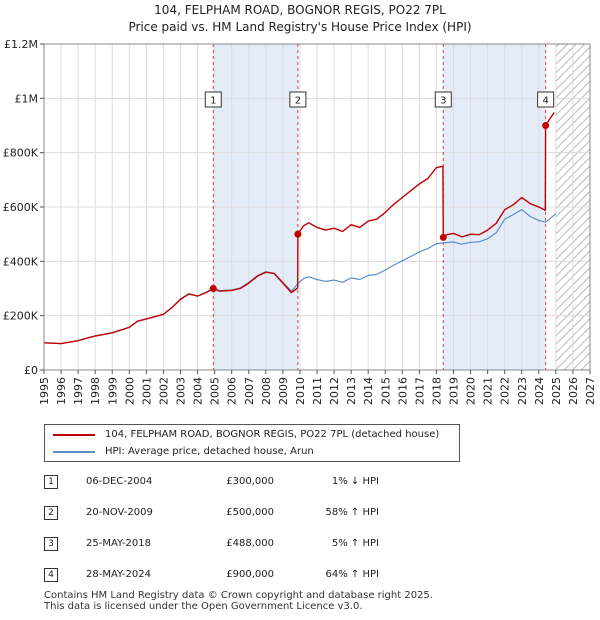 The height and width of the screenshot is (620, 600). Describe the element at coordinates (250, 512) in the screenshot. I see `transaction-price: £500,000` at that location.